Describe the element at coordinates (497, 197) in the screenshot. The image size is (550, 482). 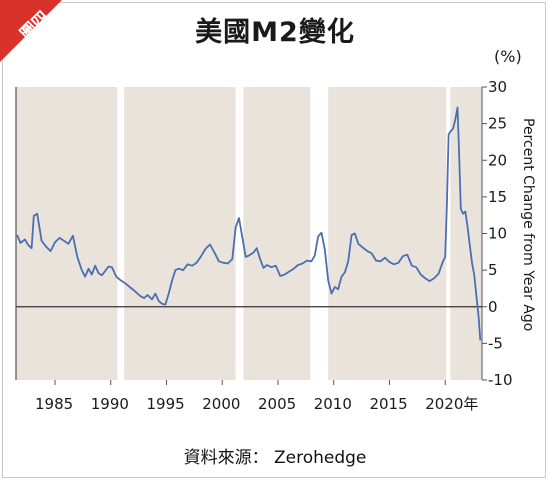
I see `y-tick-label: 15` at that location.